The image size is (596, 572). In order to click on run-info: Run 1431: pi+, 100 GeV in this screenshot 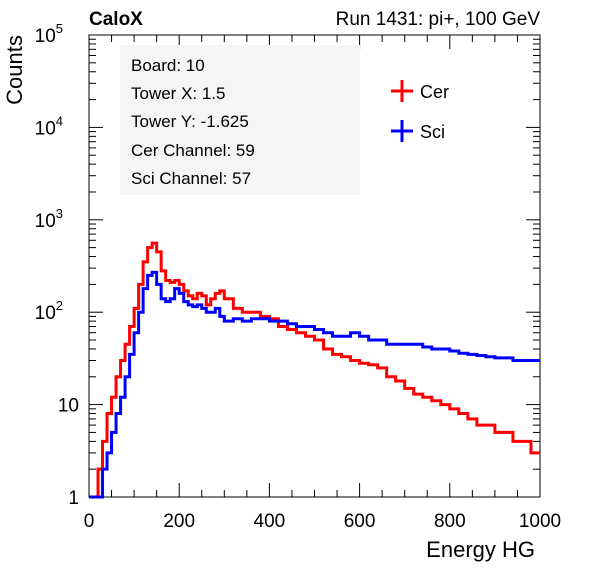, I will do `click(438, 19)`.